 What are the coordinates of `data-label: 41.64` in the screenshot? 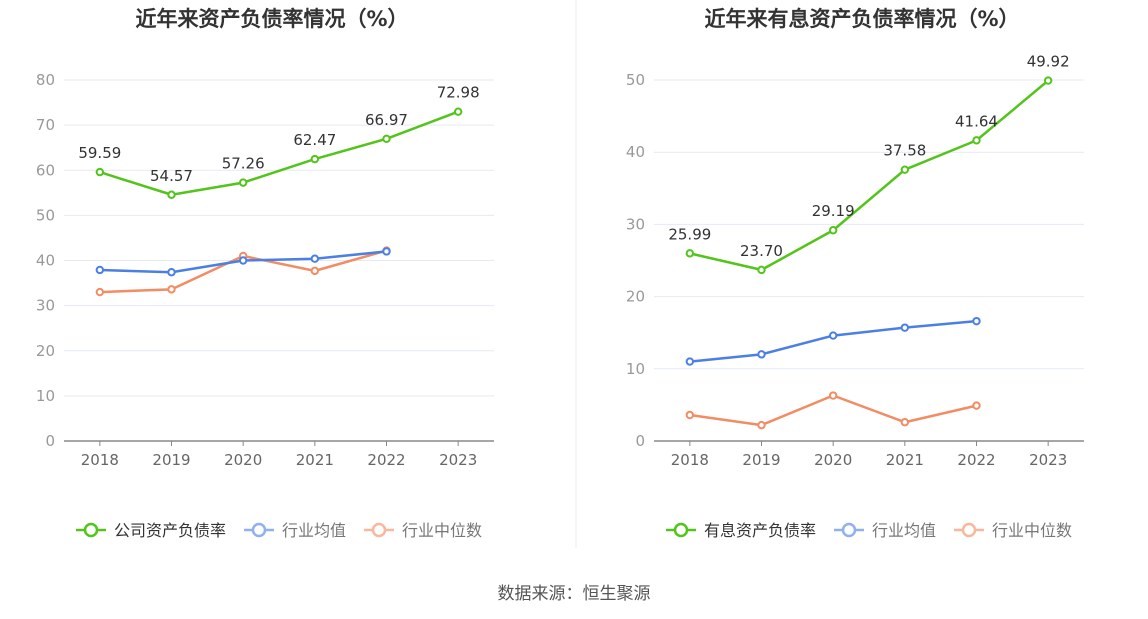 It's located at (976, 121).